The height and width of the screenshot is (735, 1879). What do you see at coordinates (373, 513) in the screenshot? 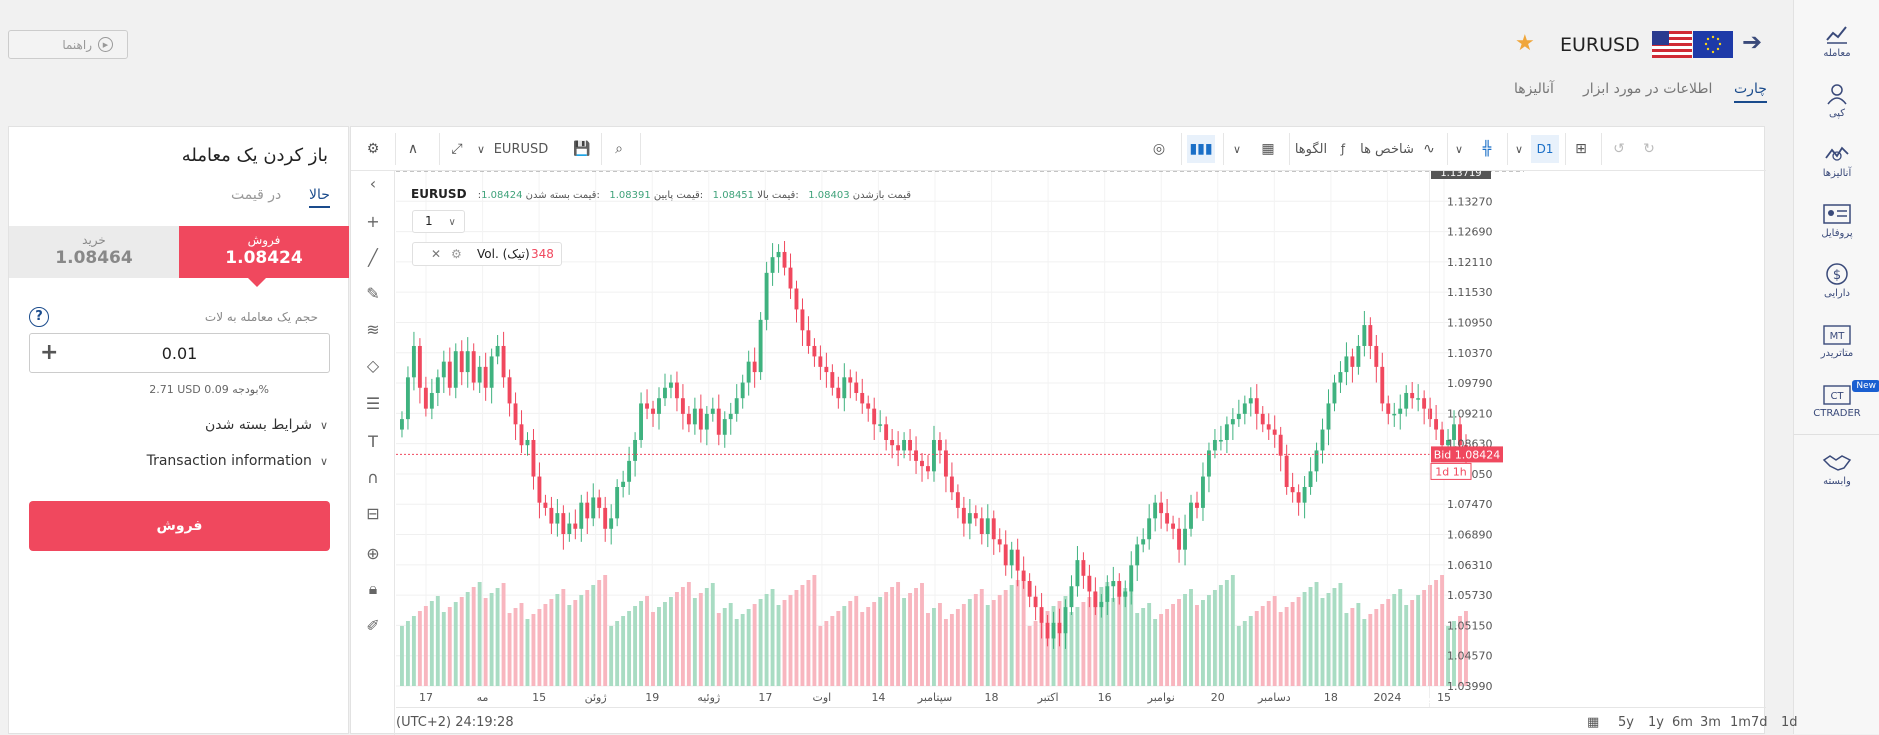
I see `measure-icon: ⊟` at bounding box center [373, 513].